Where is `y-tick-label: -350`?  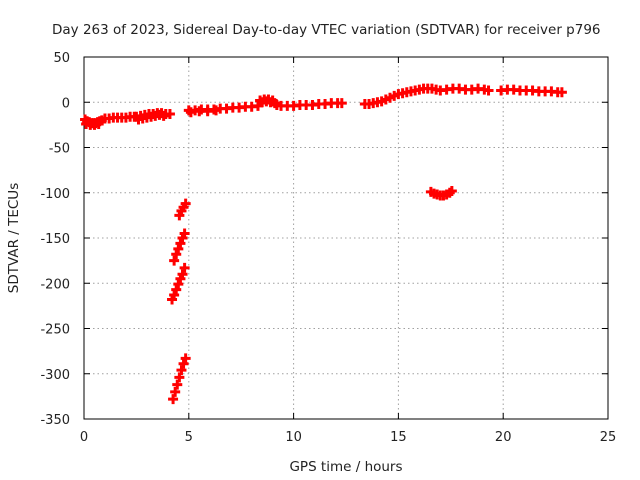 y-tick-label: -350 is located at coordinates (55, 420).